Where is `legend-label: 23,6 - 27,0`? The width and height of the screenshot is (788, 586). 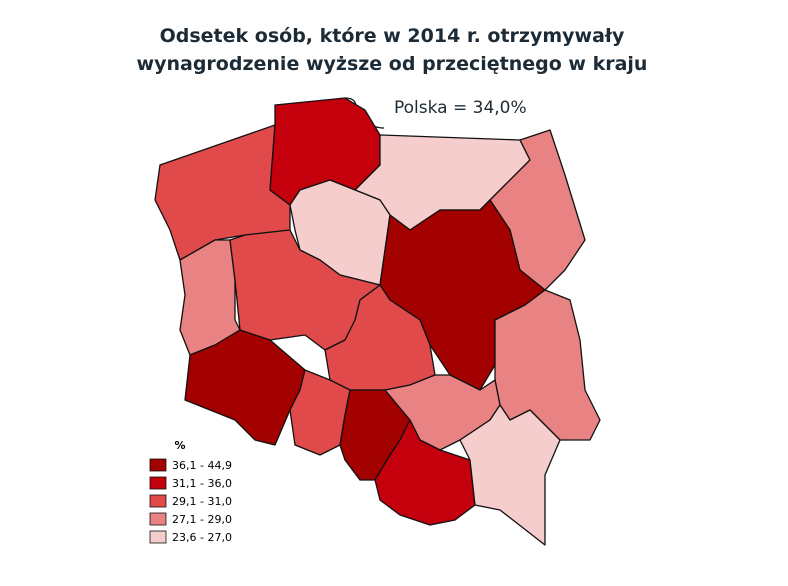 legend-label: 23,6 - 27,0 is located at coordinates (202, 537).